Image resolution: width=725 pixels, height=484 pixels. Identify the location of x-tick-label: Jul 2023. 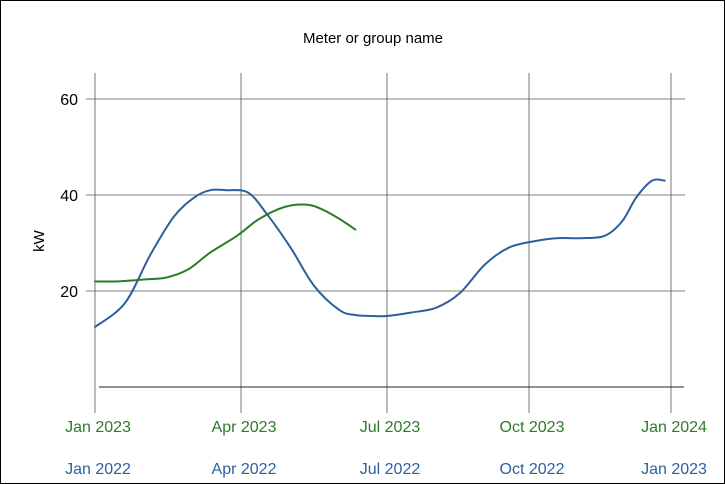
(390, 427).